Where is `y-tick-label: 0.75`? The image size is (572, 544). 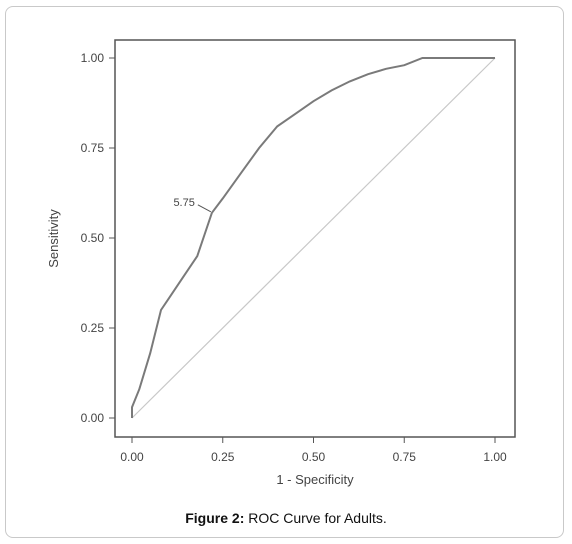 y-tick-label: 0.75 is located at coordinates (93, 148).